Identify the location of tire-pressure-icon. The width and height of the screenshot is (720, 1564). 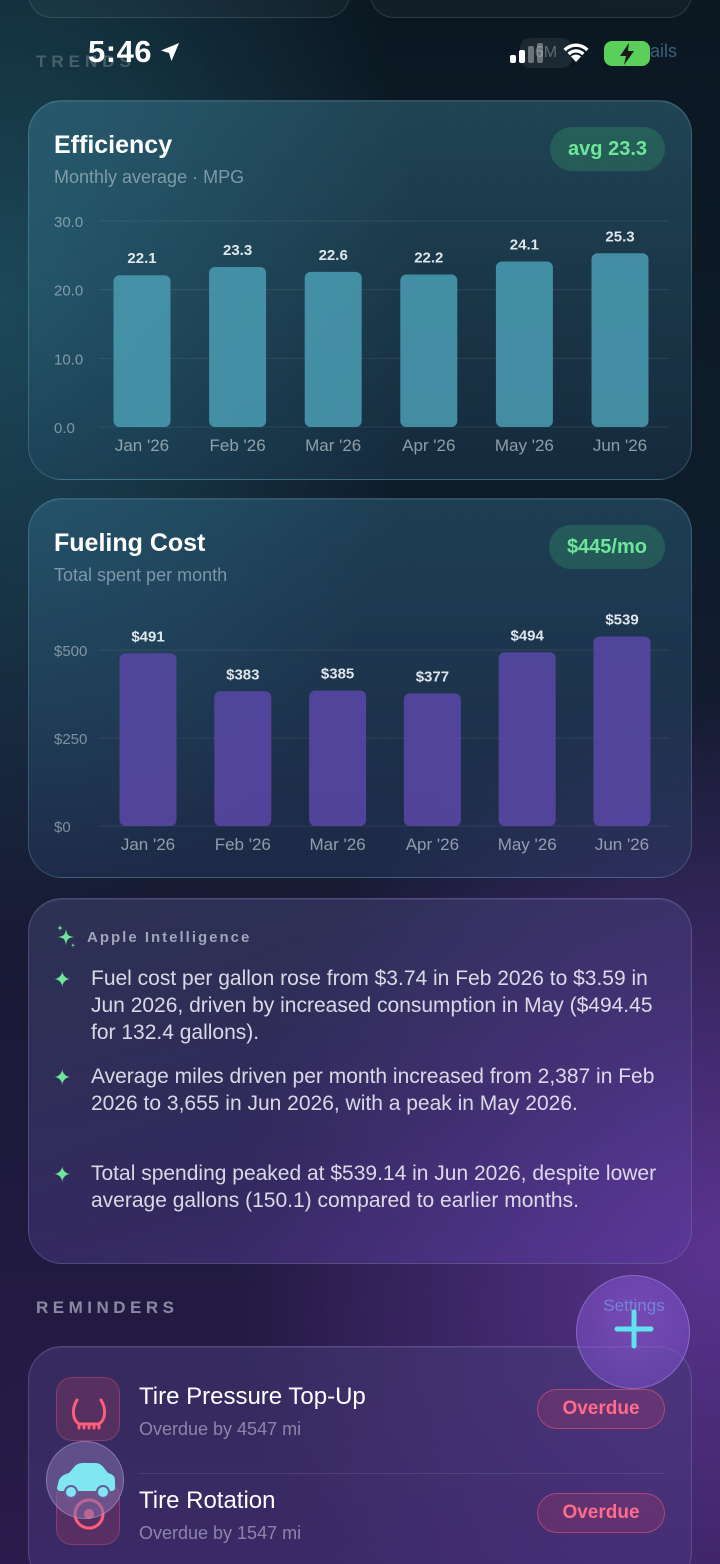
(88, 1409).